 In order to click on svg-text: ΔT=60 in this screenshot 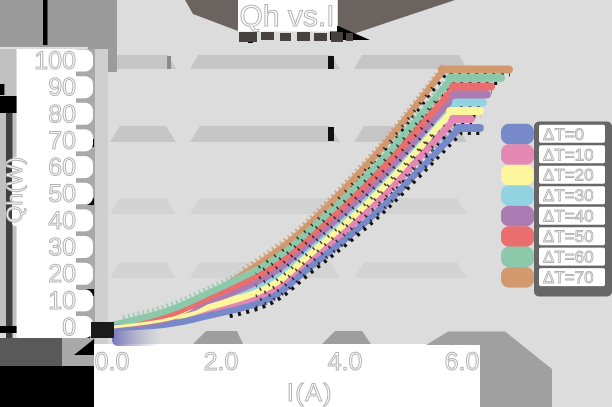, I will do `click(568, 257)`.